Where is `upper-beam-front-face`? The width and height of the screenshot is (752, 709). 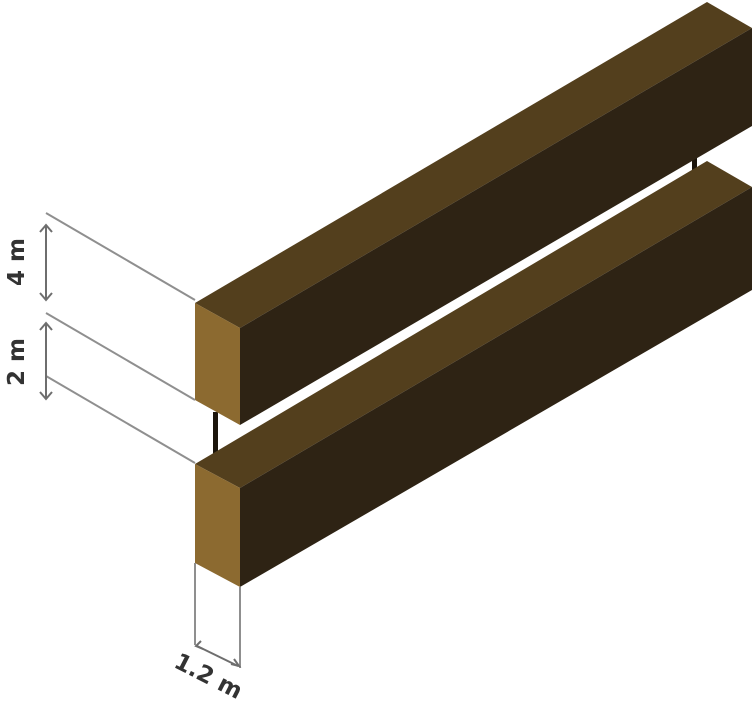 upper-beam-front-face is located at coordinates (217, 364).